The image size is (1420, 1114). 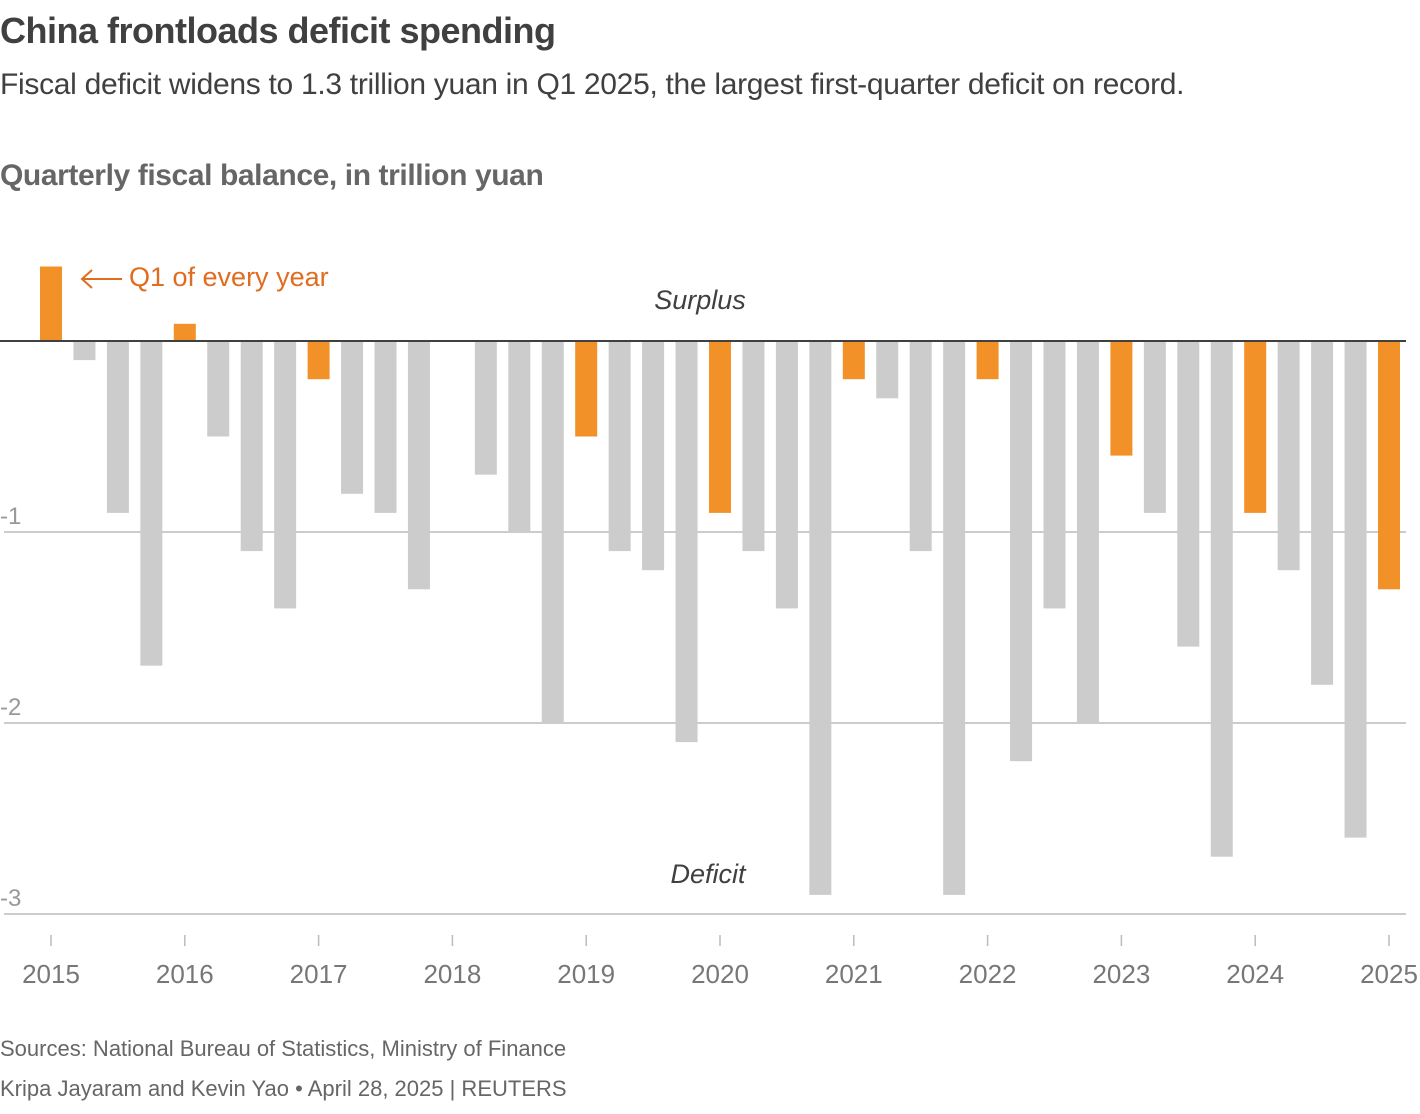 I want to click on x-tick-label: 2022, so click(x=988, y=974).